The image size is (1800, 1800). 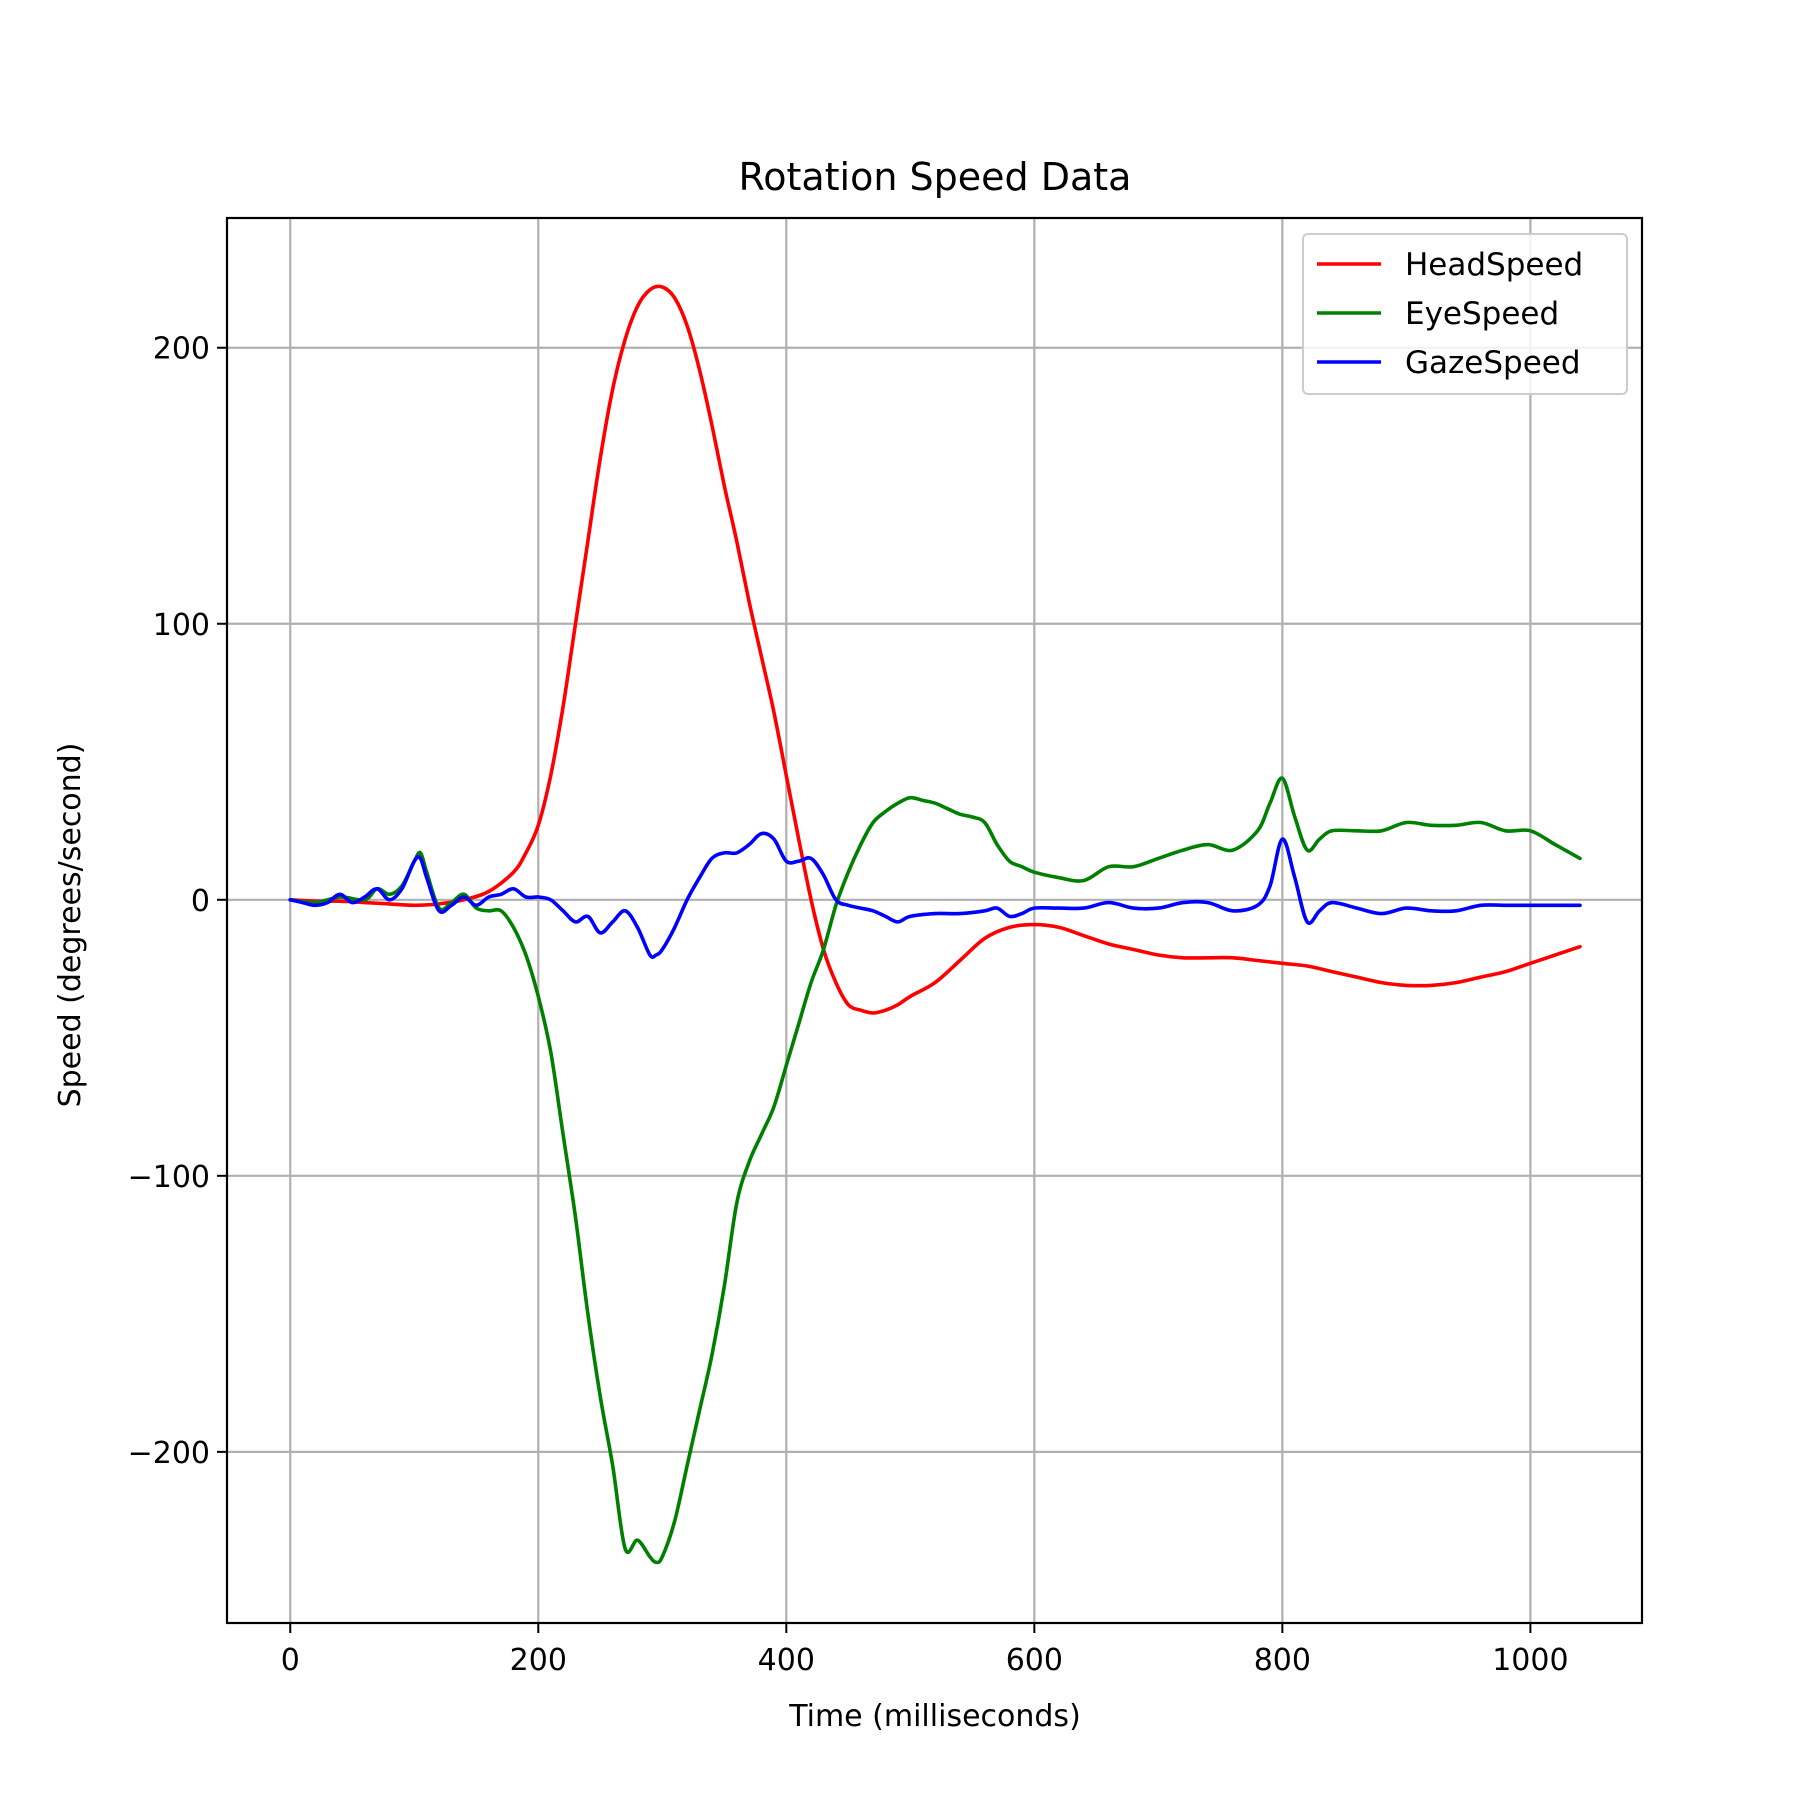 I want to click on x-tick-label: 0, so click(x=290, y=1660).